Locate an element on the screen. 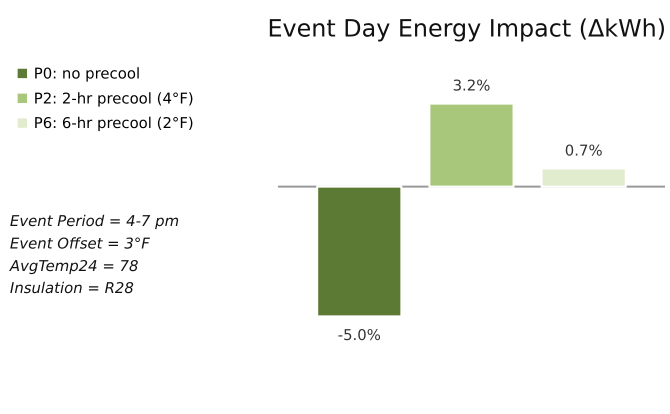 This screenshot has height=414, width=670. data-label: 0.7% is located at coordinates (583, 151).